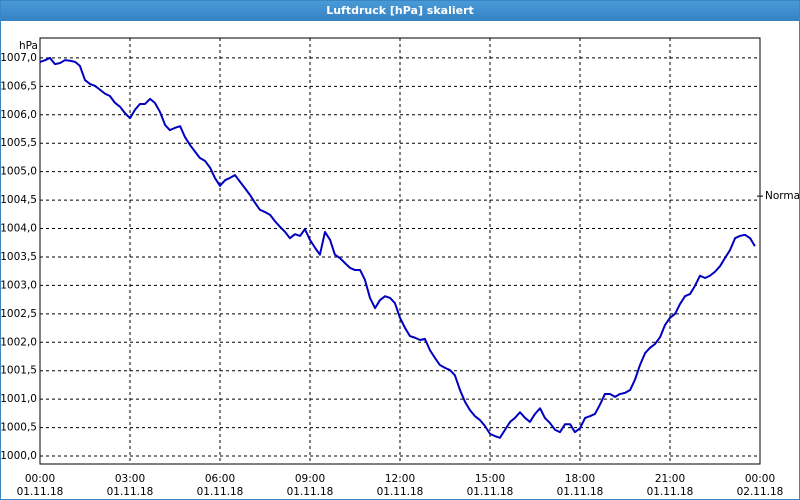 This screenshot has height=500, width=800. What do you see at coordinates (19, 428) in the screenshot?
I see `y-tick-label: 1000,5` at bounding box center [19, 428].